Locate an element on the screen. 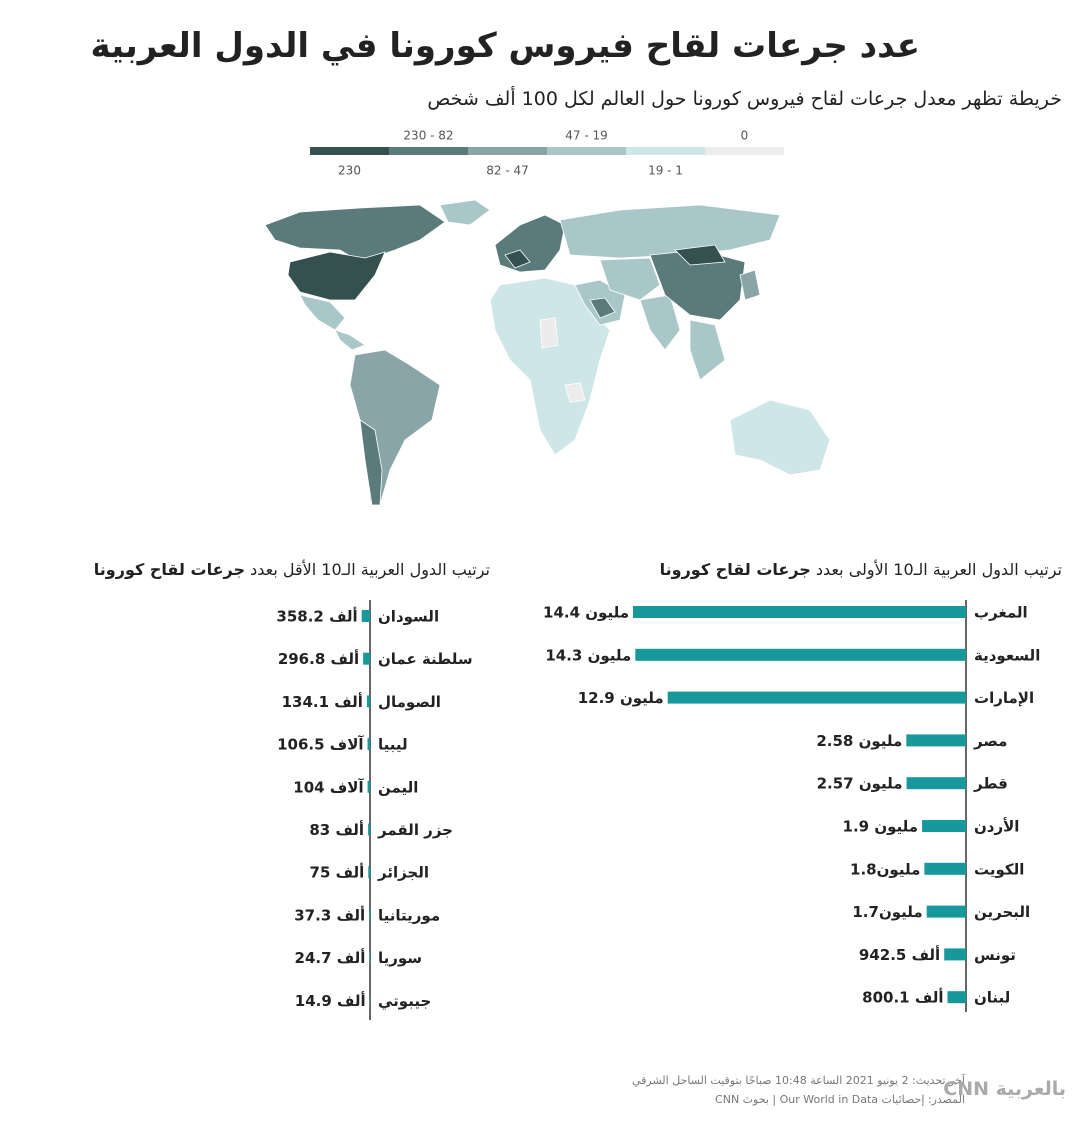 The height and width of the screenshot is (1122, 1080). legend-label: 82 - 47 is located at coordinates (507, 171).